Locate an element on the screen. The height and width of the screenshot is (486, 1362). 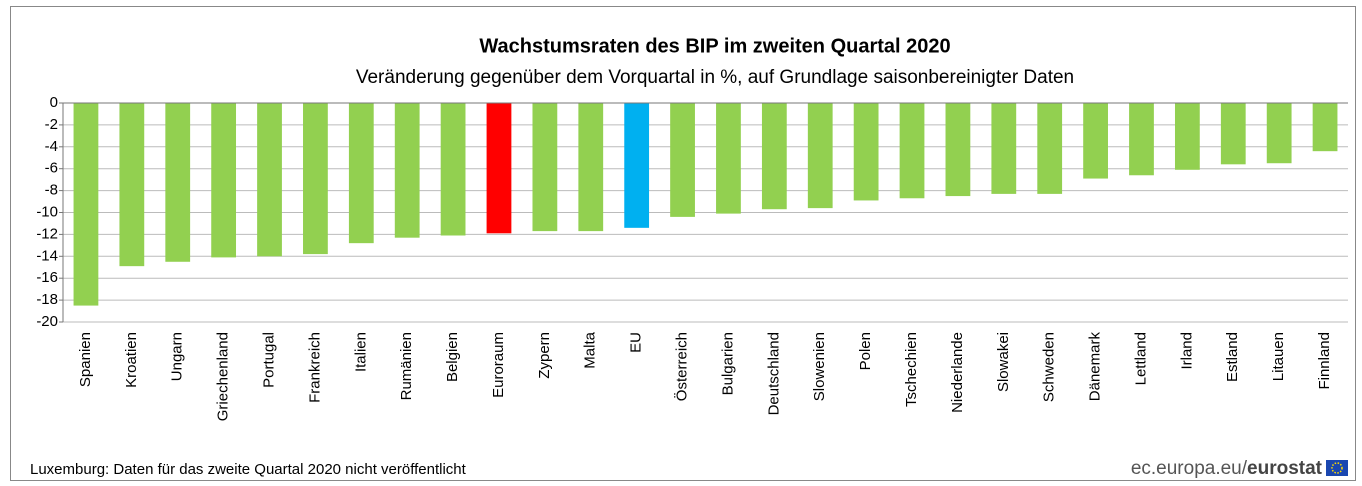
y-tick-label: -6 is located at coordinates (51, 168).